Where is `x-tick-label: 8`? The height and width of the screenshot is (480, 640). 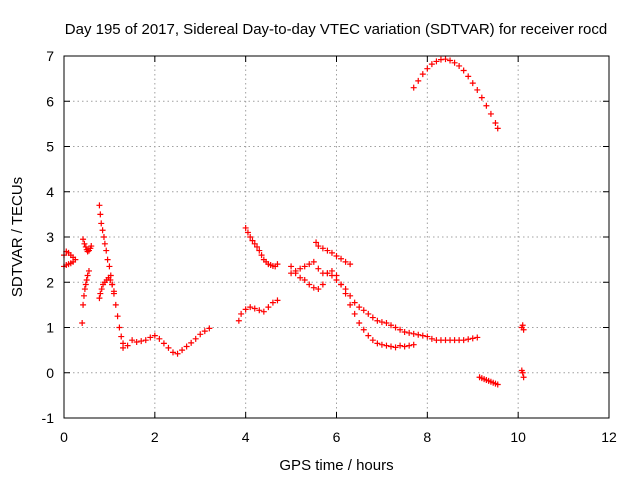
x-tick-label: 8 is located at coordinates (427, 437).